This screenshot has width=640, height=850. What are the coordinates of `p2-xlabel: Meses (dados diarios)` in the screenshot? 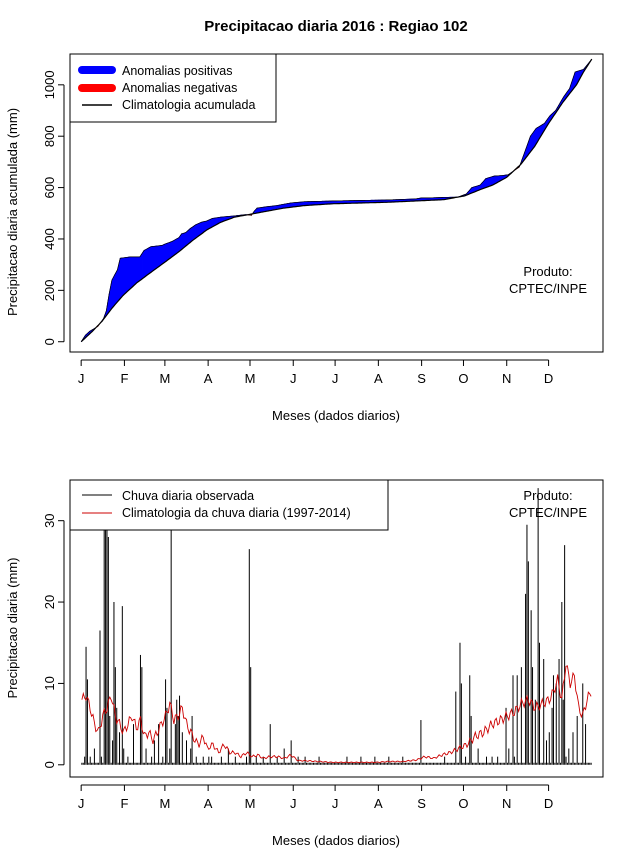 It's located at (336, 840).